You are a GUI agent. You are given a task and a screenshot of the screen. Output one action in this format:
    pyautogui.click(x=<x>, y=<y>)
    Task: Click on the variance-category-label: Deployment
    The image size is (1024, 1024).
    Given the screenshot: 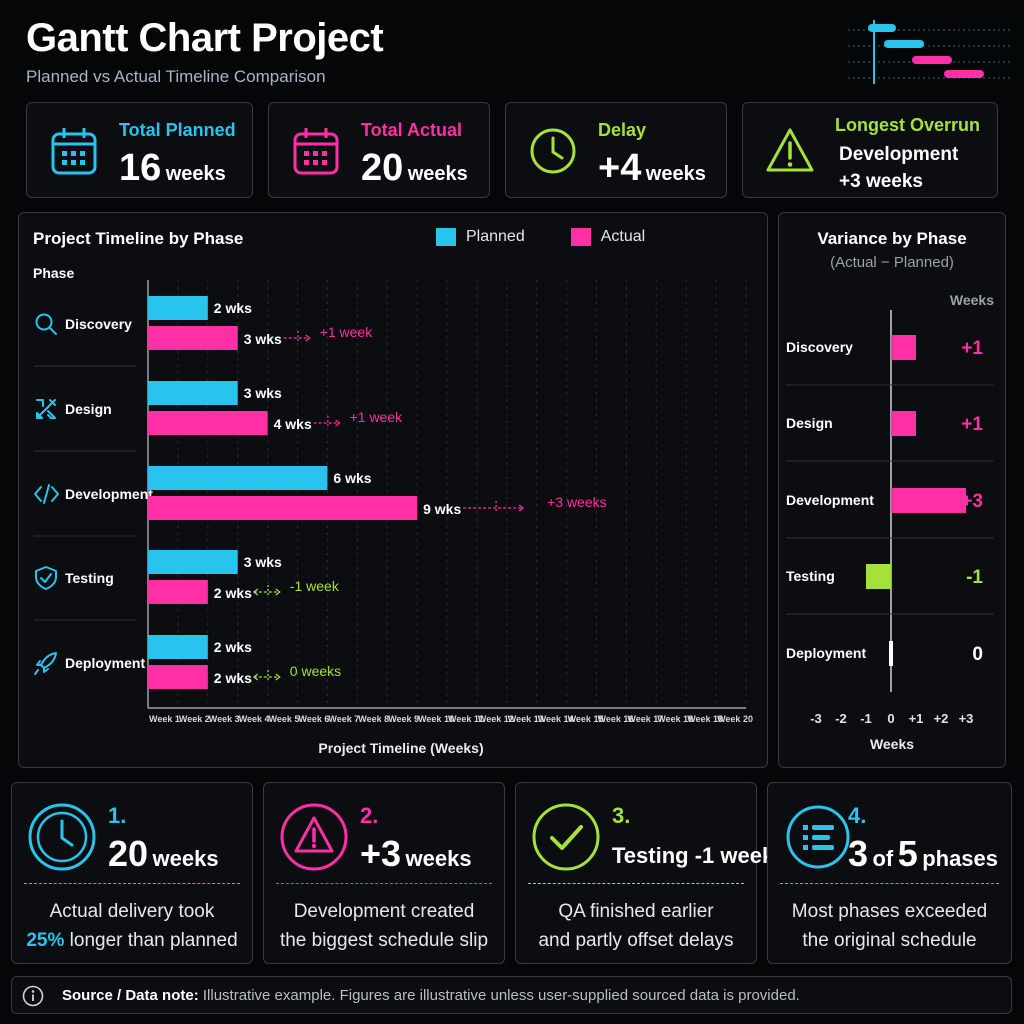 What is the action you would take?
    pyautogui.click(x=826, y=653)
    